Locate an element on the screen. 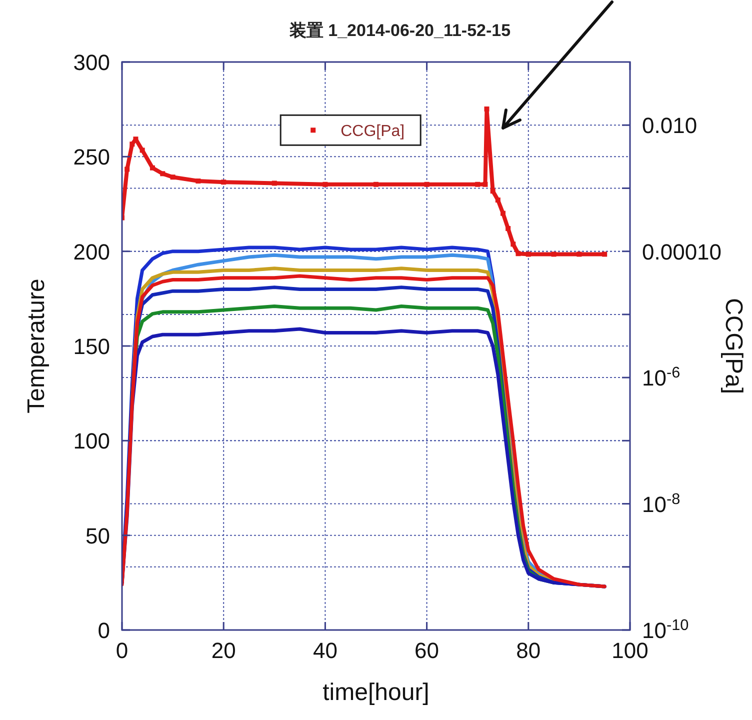 The width and height of the screenshot is (752, 720). x-tick-label: 20 is located at coordinates (223, 650).